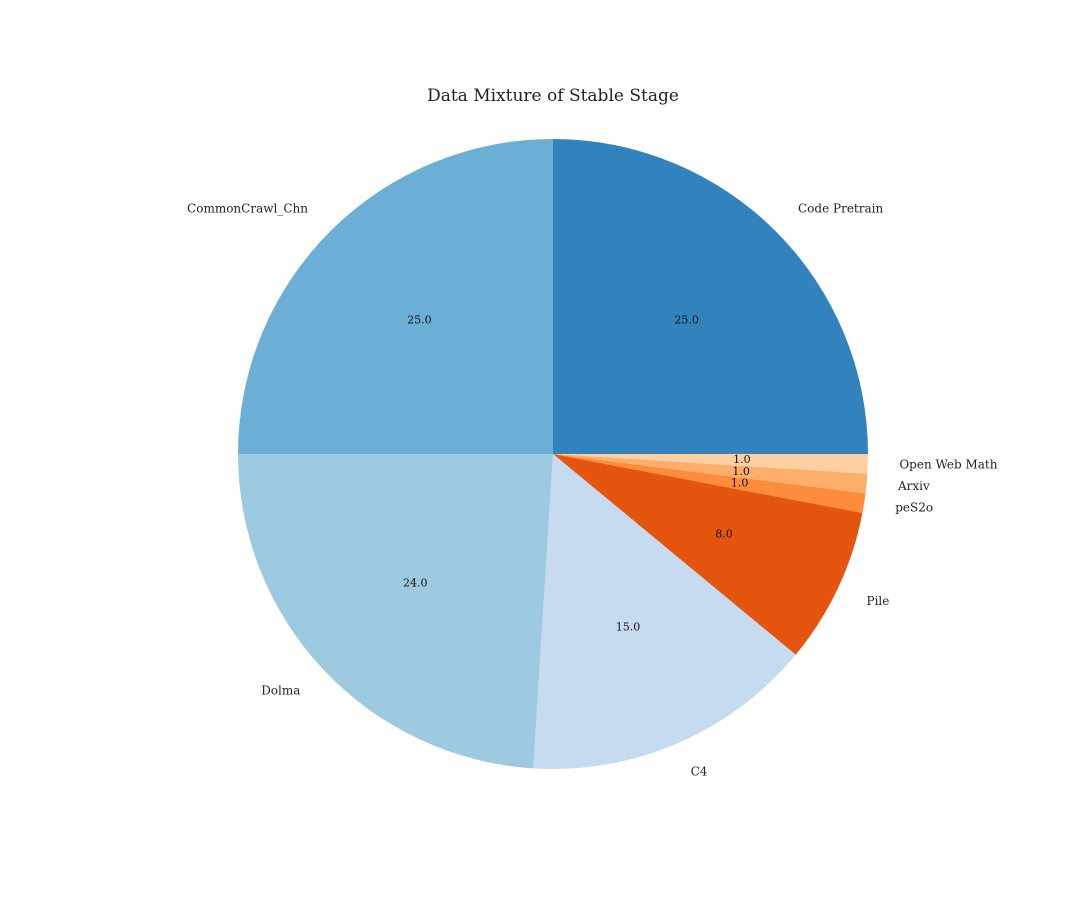  What do you see at coordinates (742, 459) in the screenshot?
I see `slice-value-open-web-math: 1.0` at bounding box center [742, 459].